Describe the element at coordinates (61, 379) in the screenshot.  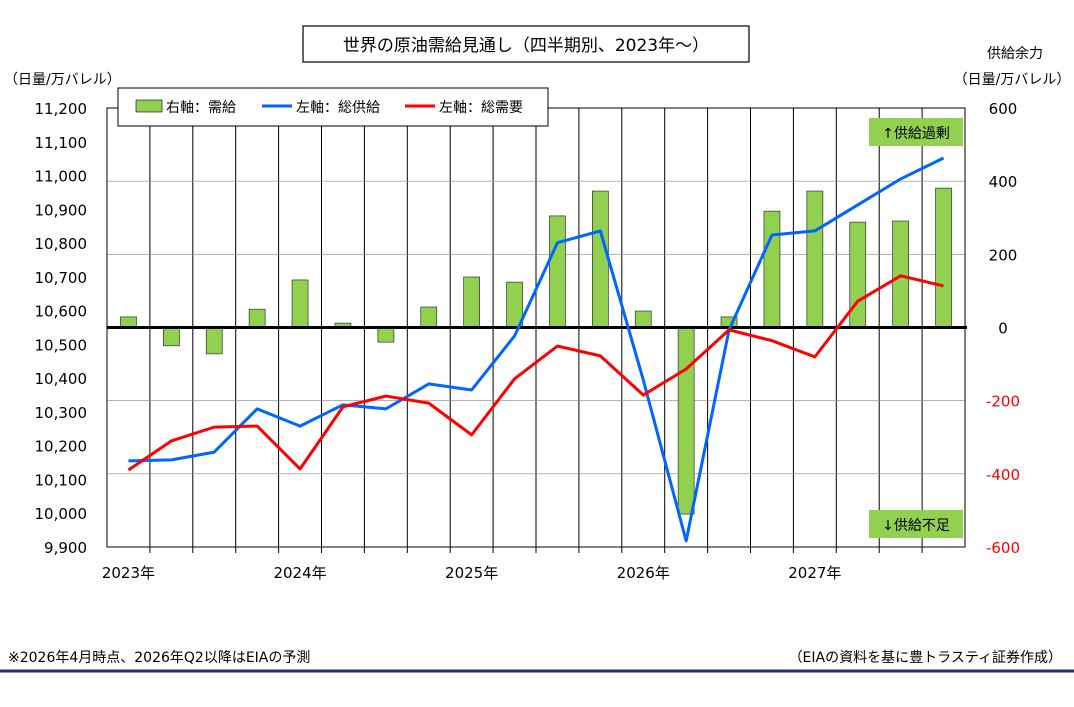
I see `left-tick-label: 10,400` at that location.